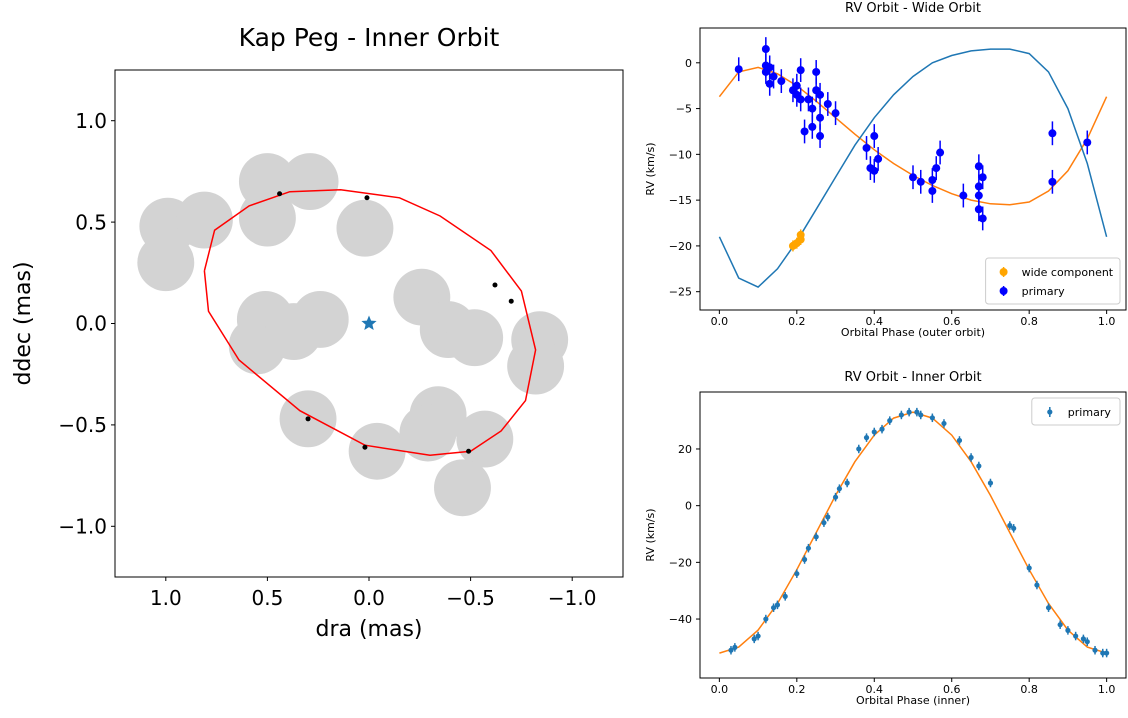  I want to click on y-tick-label: −40, so click(680, 619).